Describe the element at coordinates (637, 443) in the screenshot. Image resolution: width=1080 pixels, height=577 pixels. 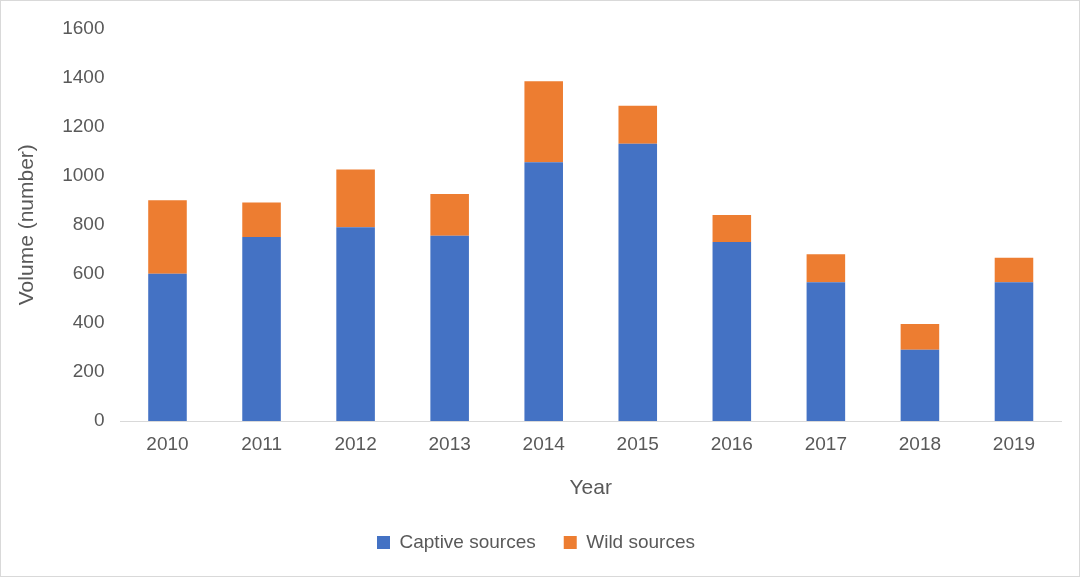
I see `x-tick-label: 2015` at that location.